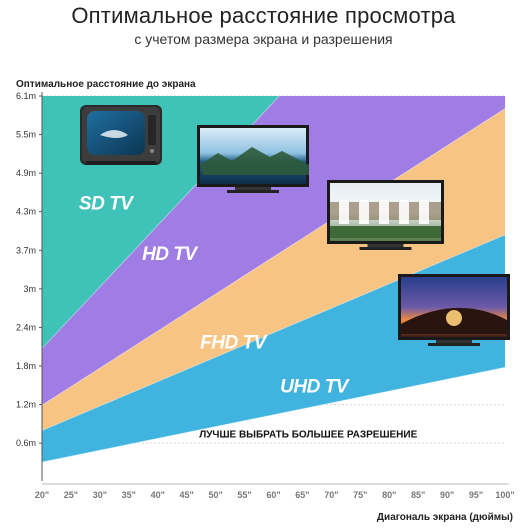 The width and height of the screenshot is (527, 530). Describe the element at coordinates (26, 366) in the screenshot. I see `y-tick-label: 1.8m` at that location.